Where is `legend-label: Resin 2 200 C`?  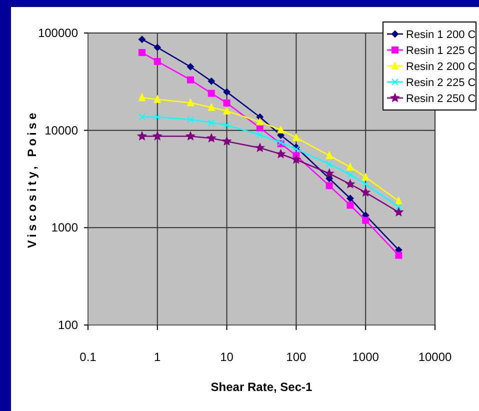
legend-label: Resin 2 200 C is located at coordinates (441, 67).